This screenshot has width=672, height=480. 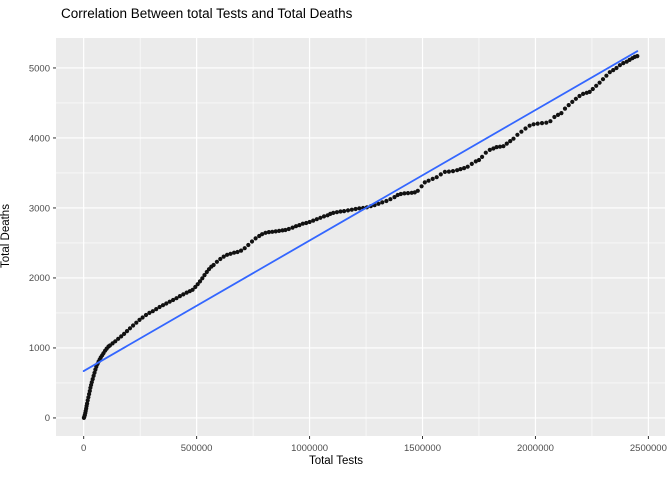 I want to click on x-tick-label: 1000000, so click(x=309, y=448).